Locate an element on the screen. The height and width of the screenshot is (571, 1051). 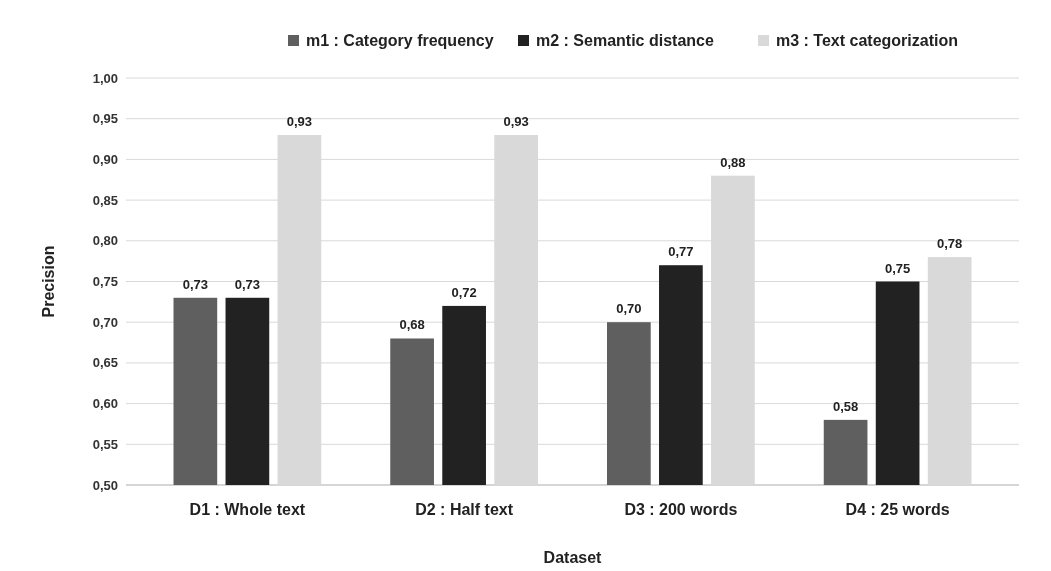
x-tick-label: D3 : 200 words is located at coordinates (681, 509).